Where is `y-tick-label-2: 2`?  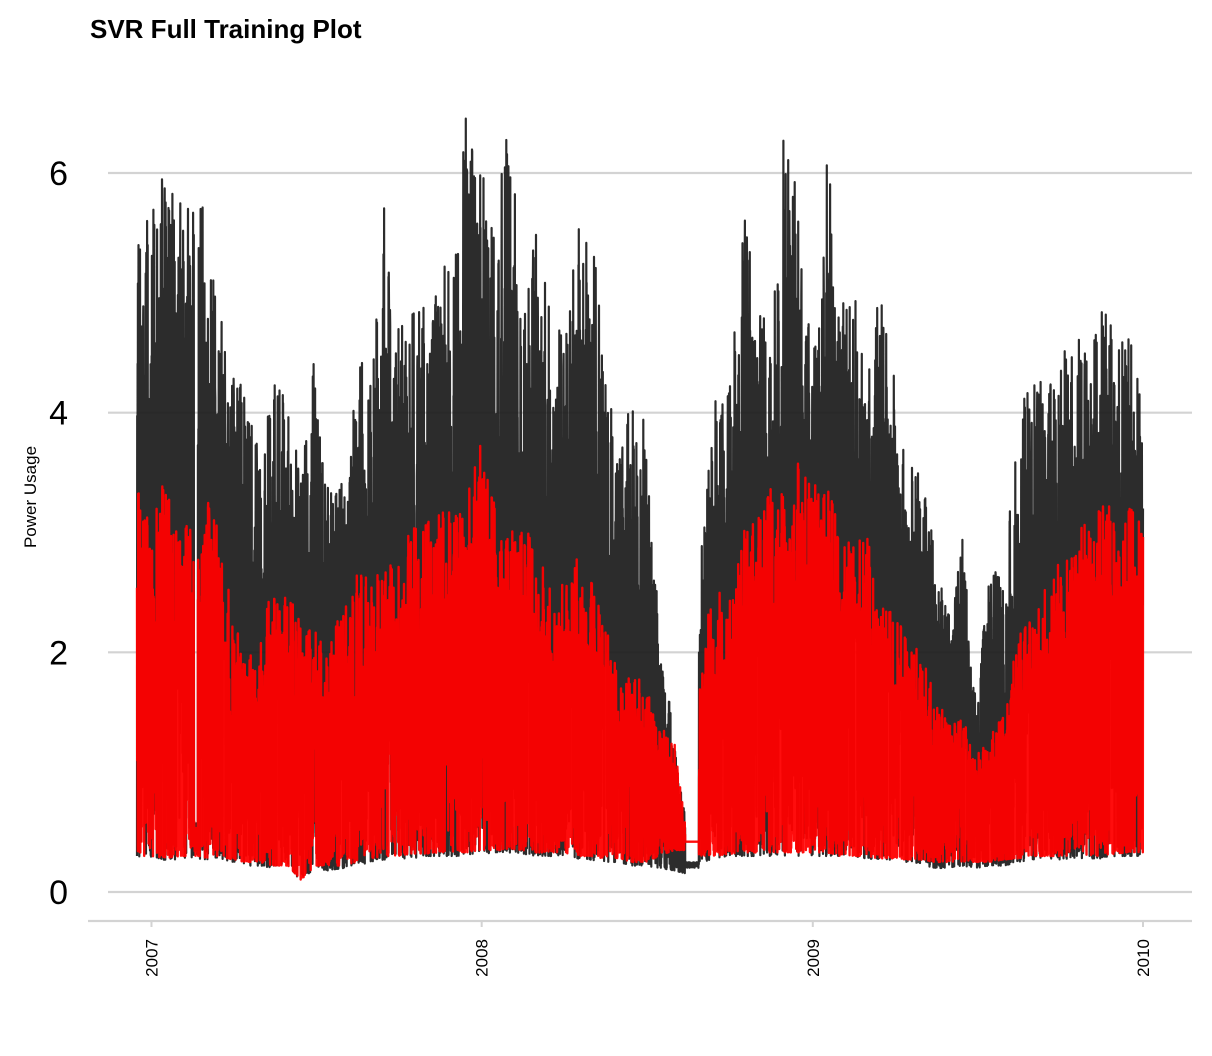
y-tick-label-2: 2 is located at coordinates (58, 653).